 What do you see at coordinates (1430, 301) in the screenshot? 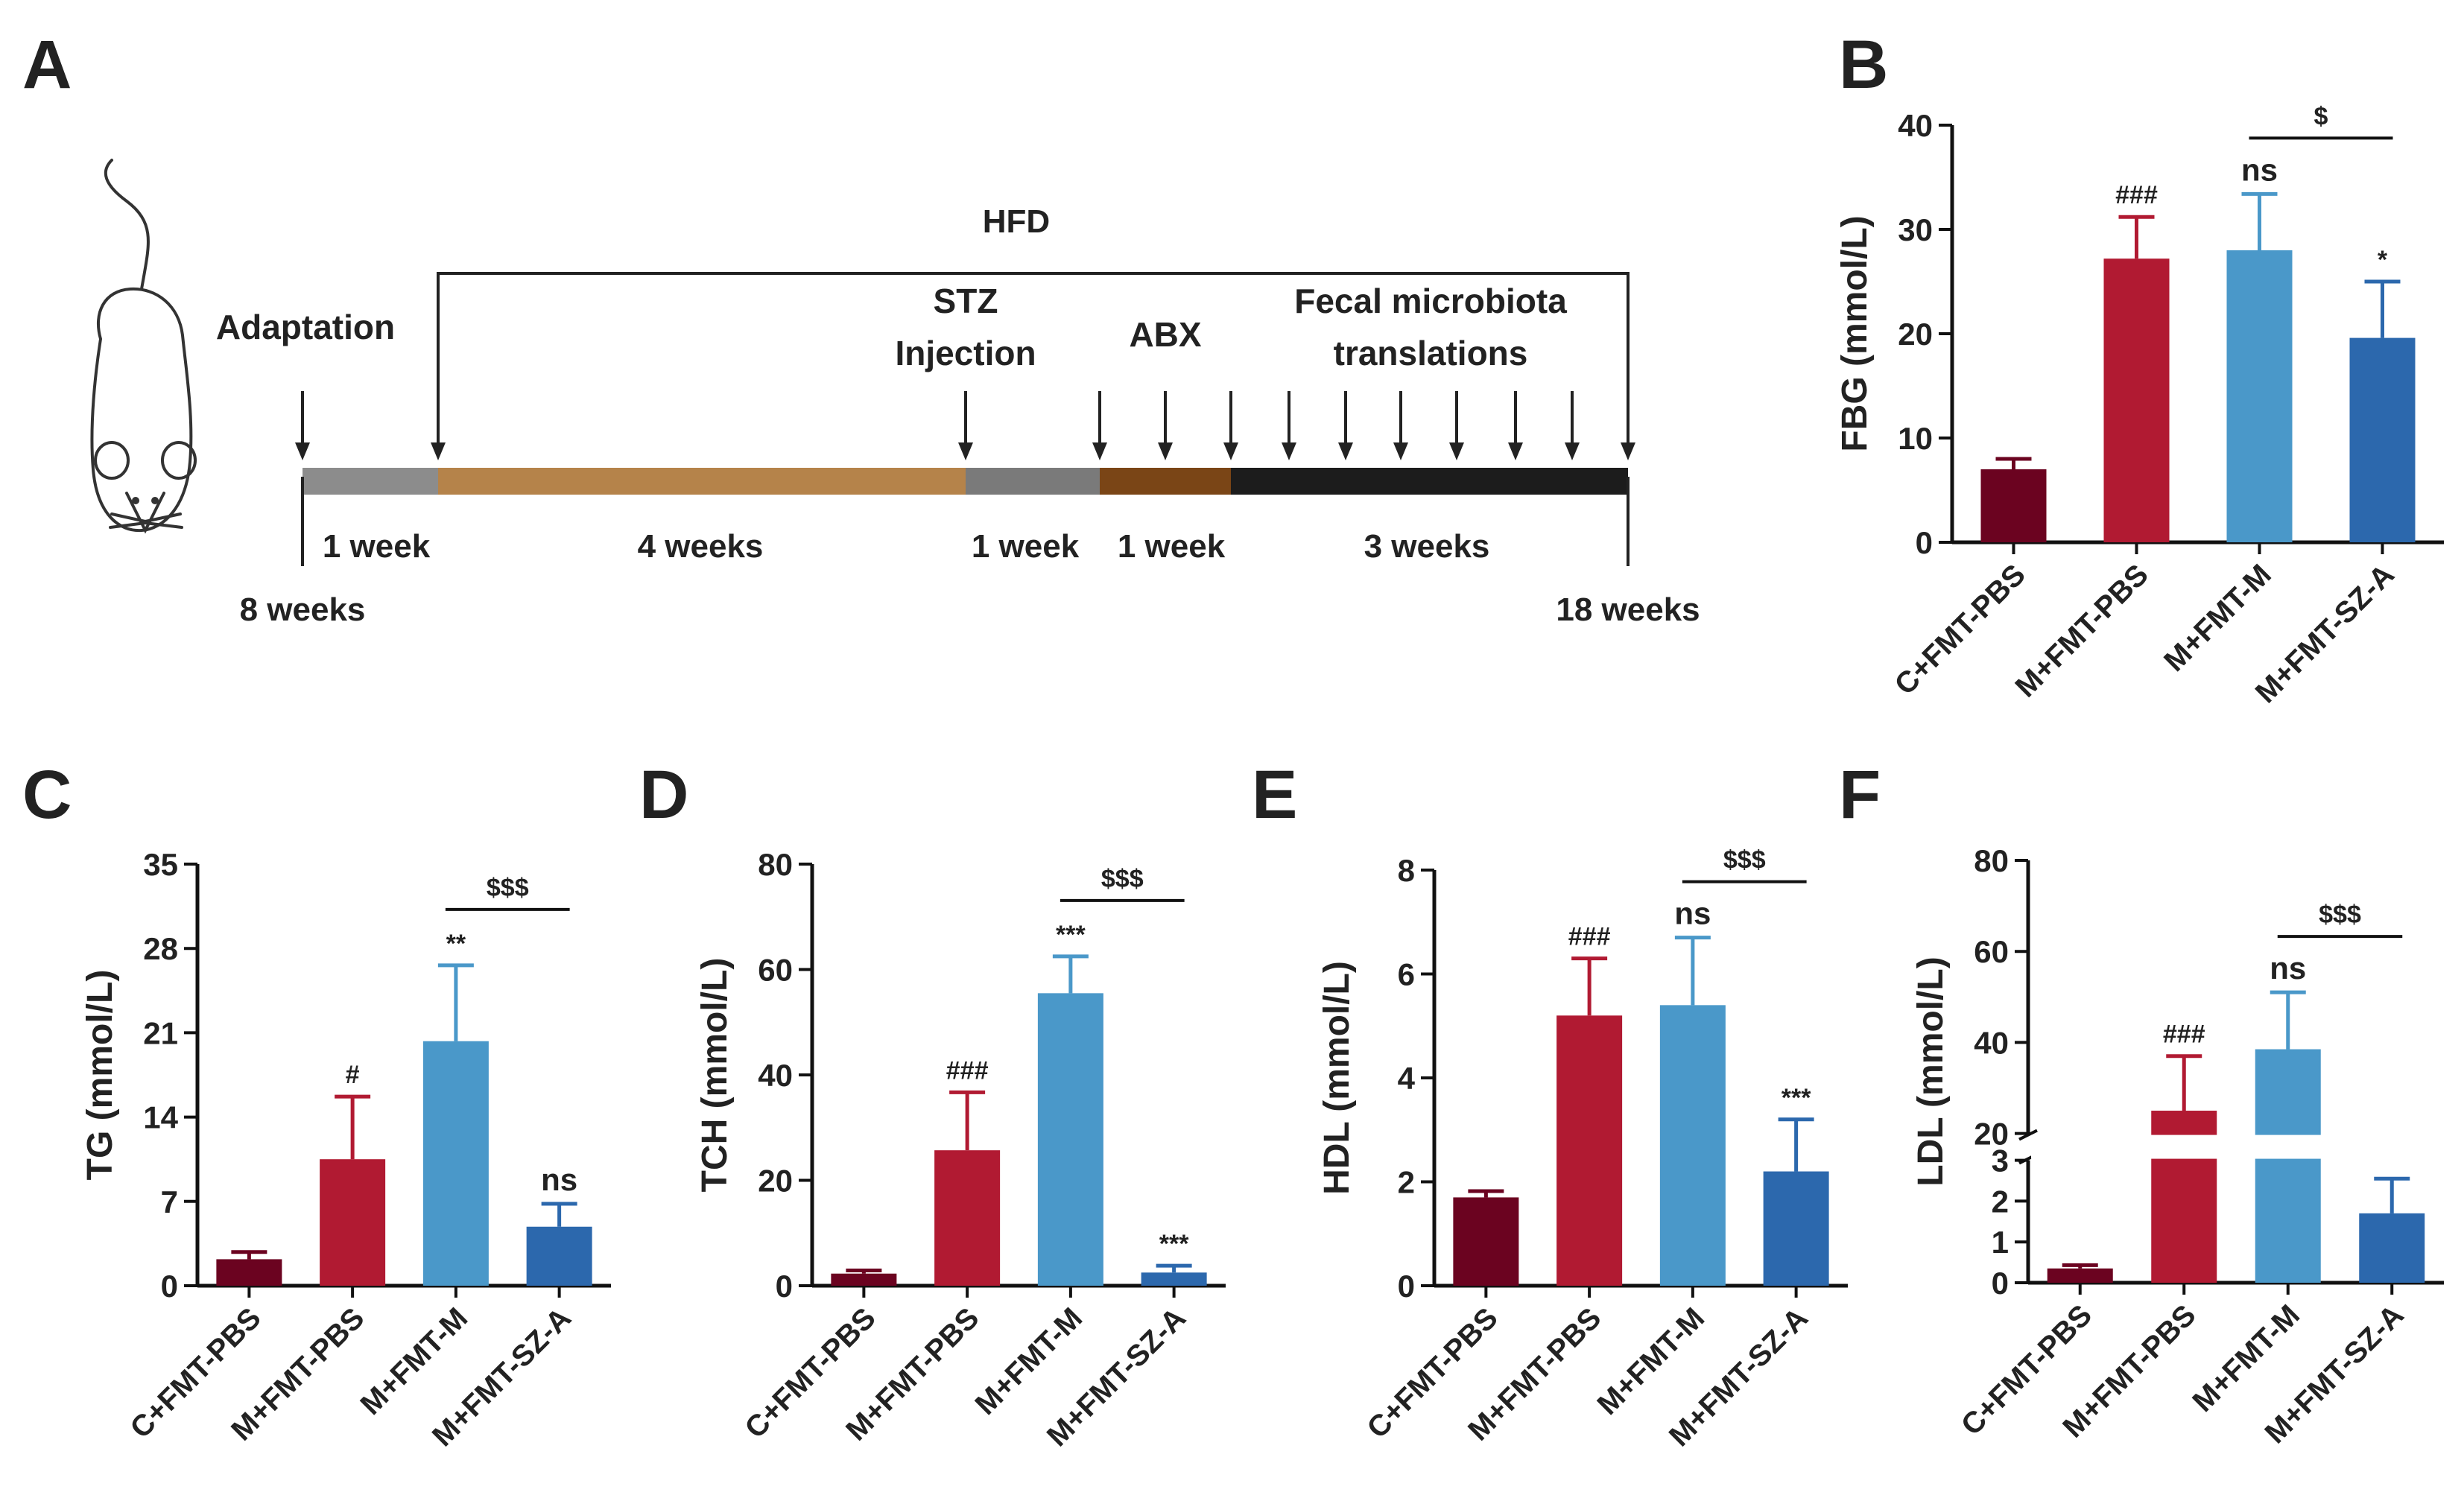
I see `event-label-fecal: Fecal microbiota` at bounding box center [1430, 301].